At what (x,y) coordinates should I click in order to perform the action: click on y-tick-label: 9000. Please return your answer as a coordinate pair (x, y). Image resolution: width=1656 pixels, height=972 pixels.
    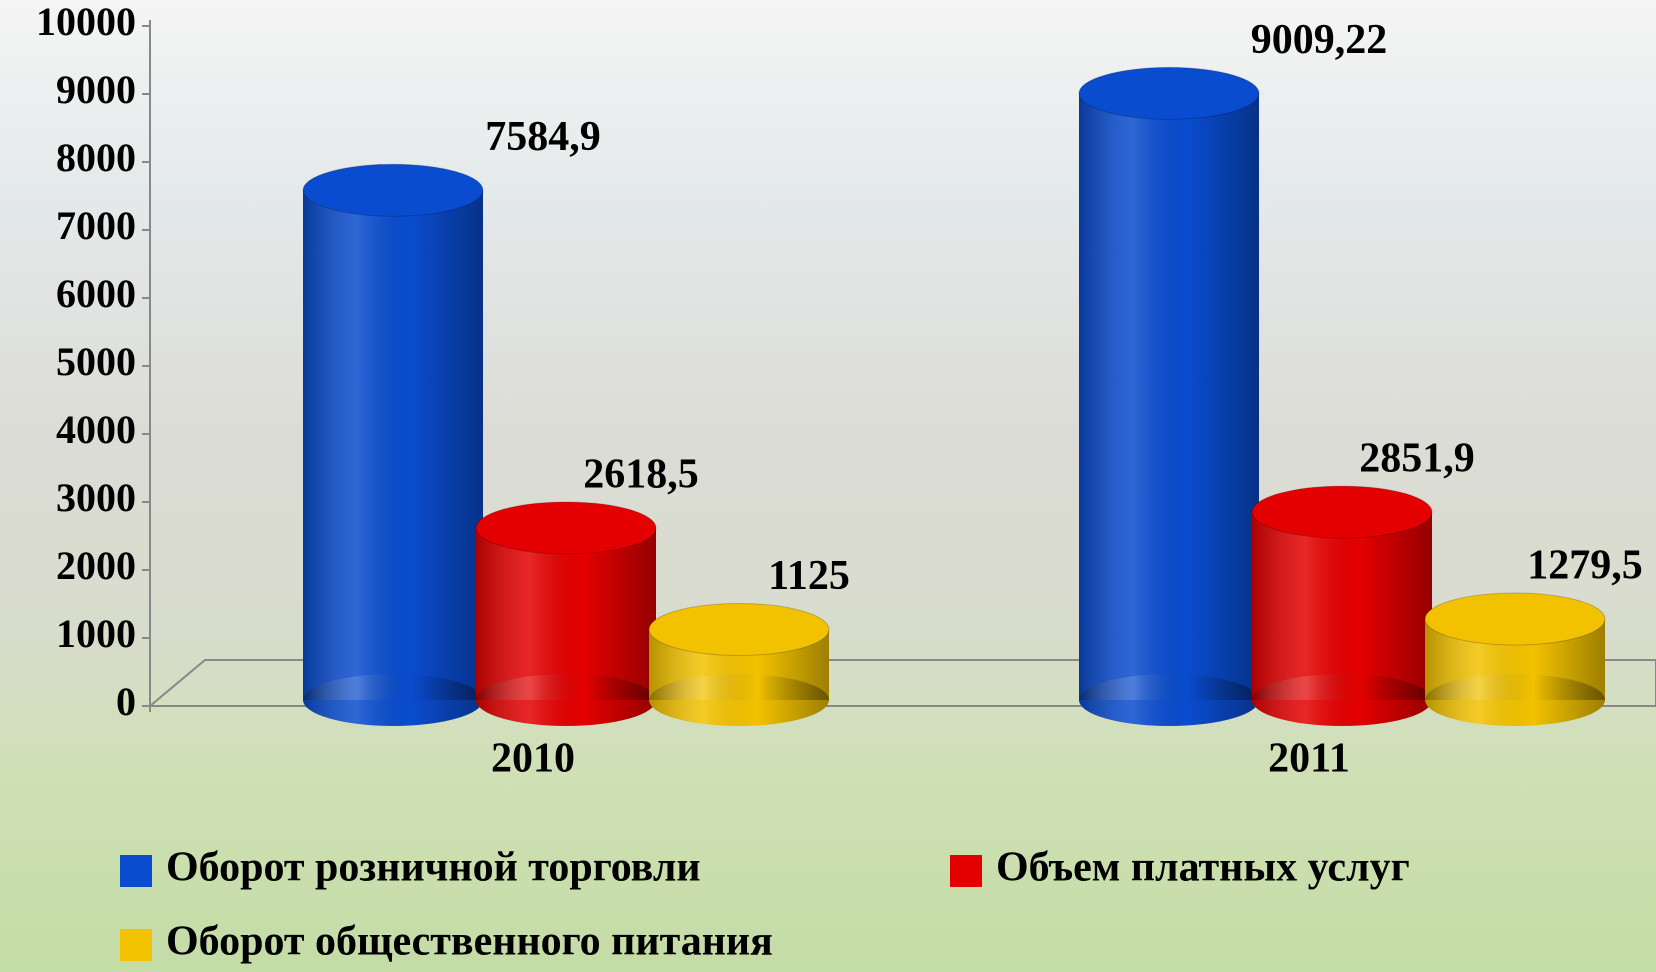
    Looking at the image, I should click on (96, 89).